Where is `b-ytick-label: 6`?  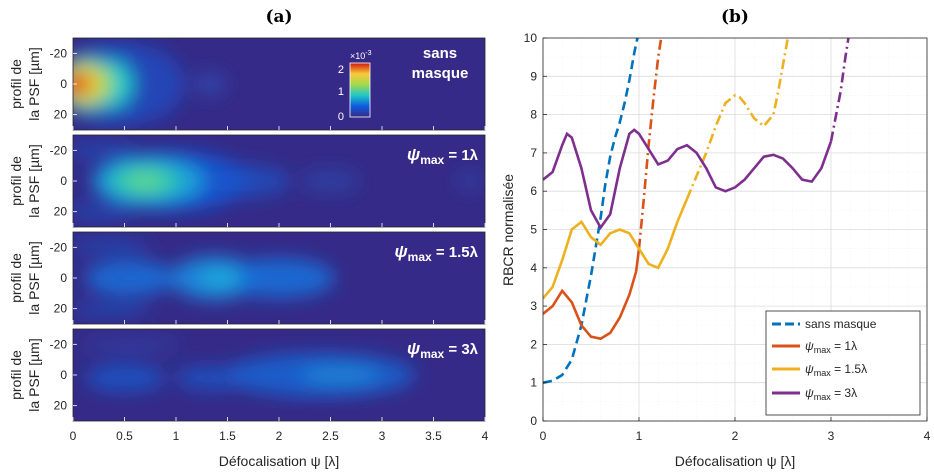
b-ytick-label: 6 is located at coordinates (533, 191).